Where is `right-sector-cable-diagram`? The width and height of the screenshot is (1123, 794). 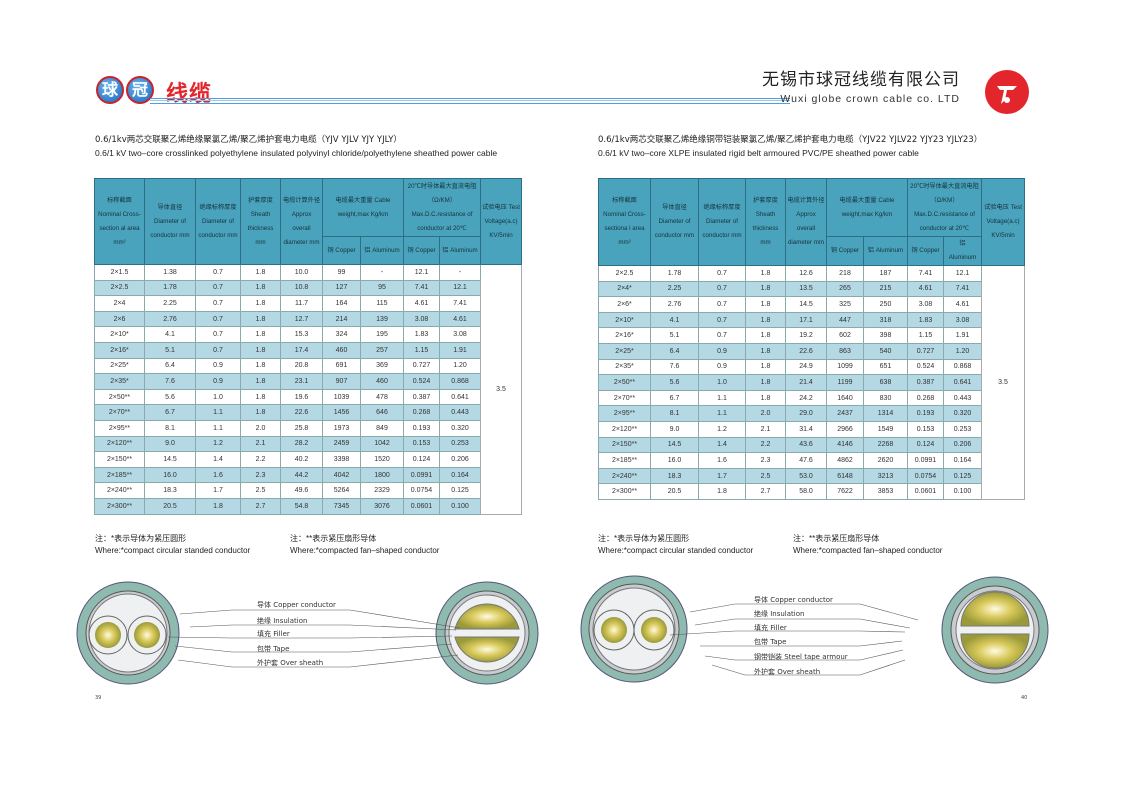
right-sector-cable-diagram is located at coordinates (995, 630).